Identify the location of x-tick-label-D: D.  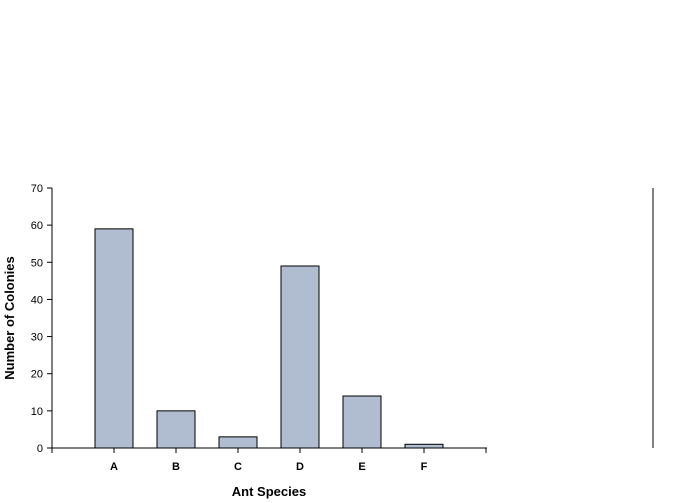
(300, 467).